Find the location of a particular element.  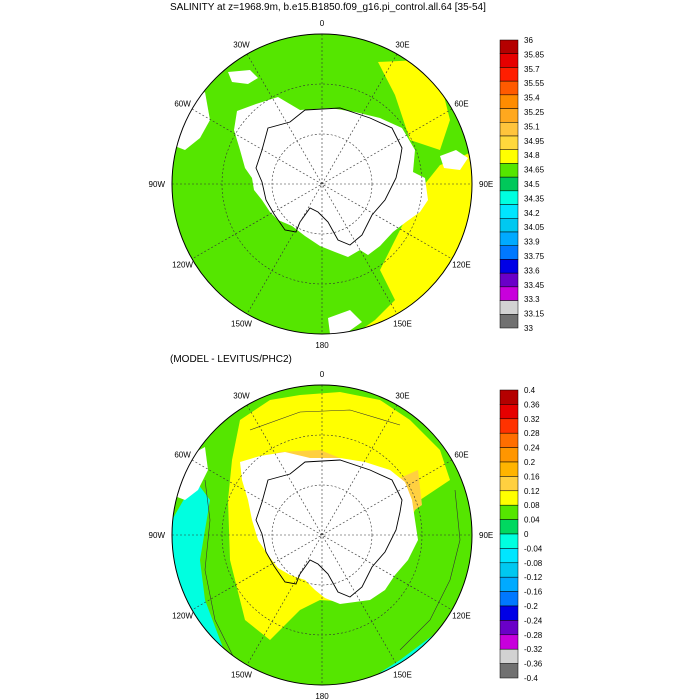

colorbar-label: 34.95 is located at coordinates (534, 141).